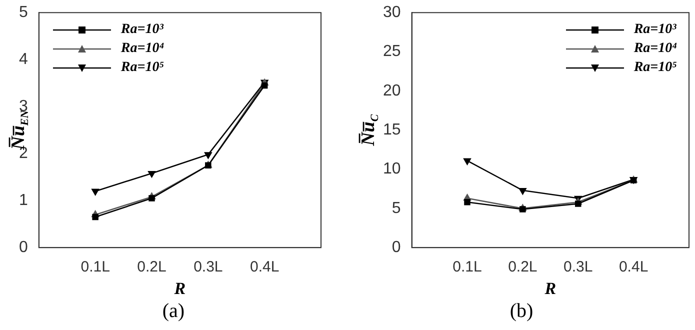  I want to click on y-tick-label: 10, so click(392, 169).